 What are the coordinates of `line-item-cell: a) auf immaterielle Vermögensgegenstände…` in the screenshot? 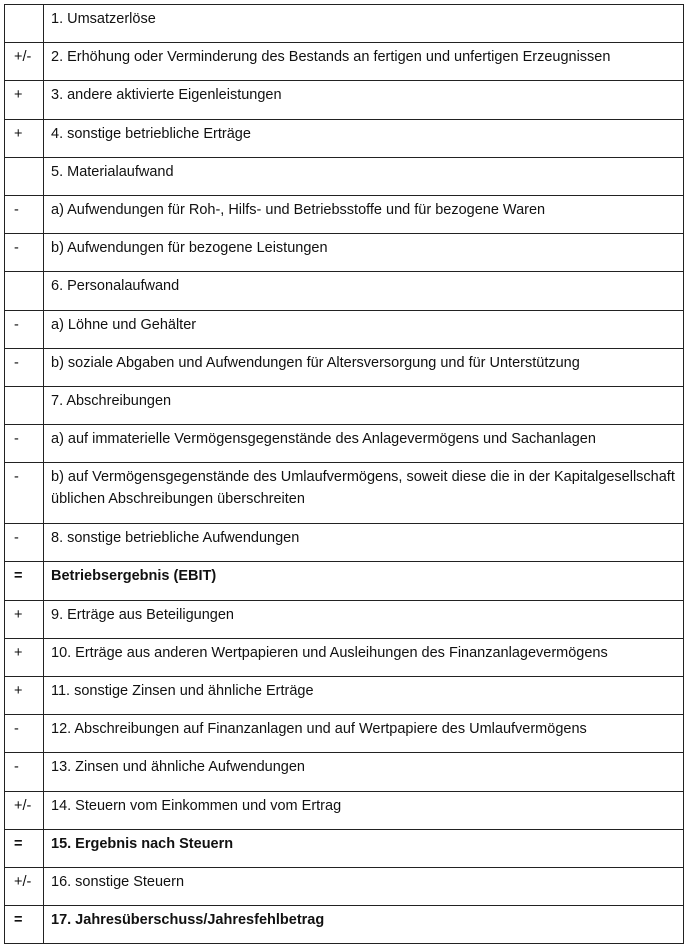 It's located at (363, 444).